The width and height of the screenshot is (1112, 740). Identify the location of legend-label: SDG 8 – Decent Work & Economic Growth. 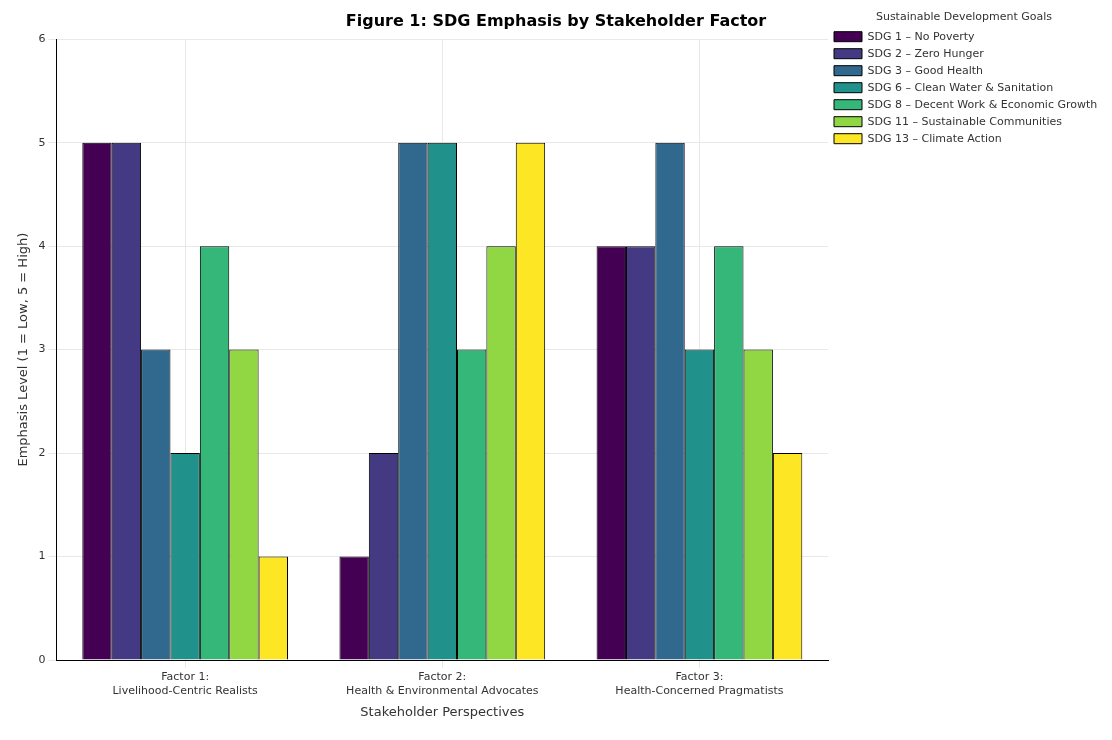
(982, 104).